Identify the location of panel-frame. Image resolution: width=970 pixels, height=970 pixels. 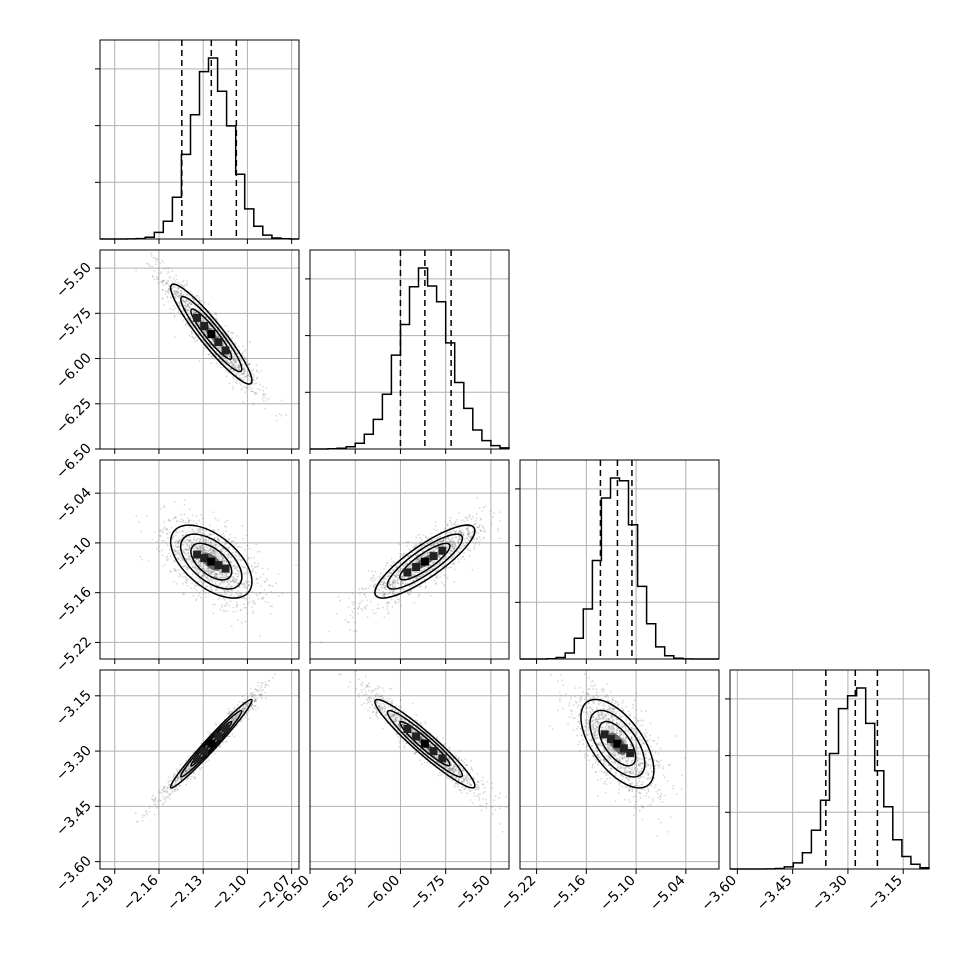
(199, 559).